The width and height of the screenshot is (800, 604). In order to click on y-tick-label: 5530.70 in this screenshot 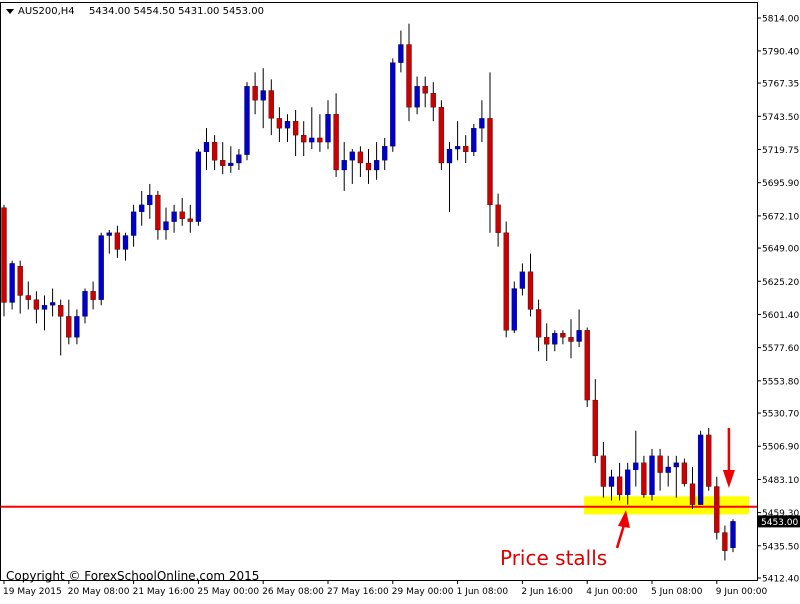, I will do `click(780, 415)`.